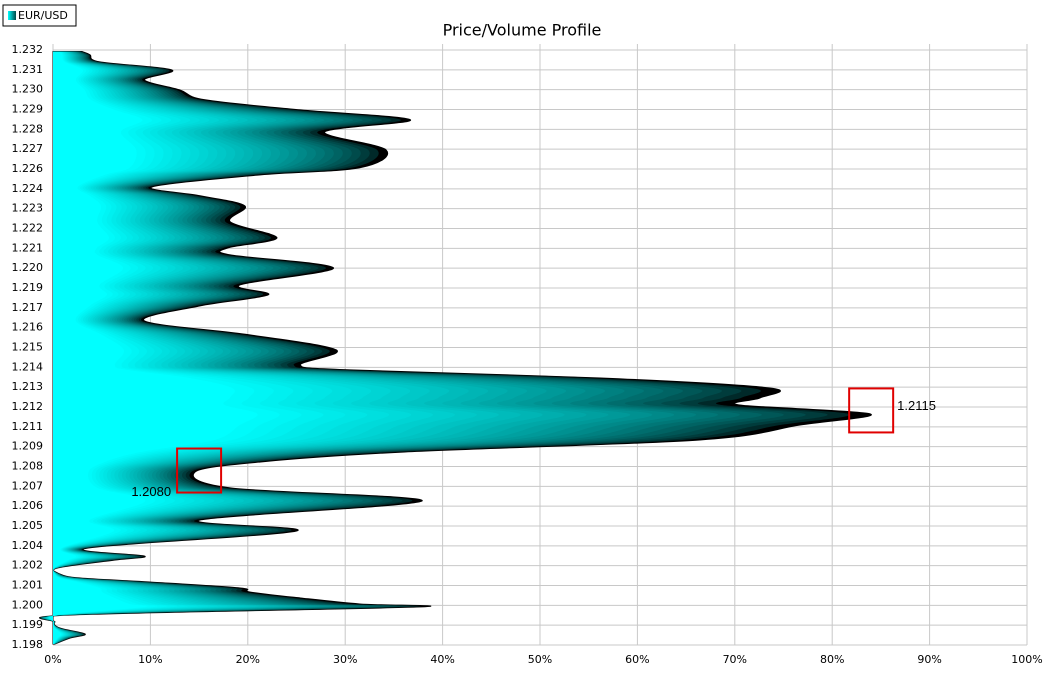  Describe the element at coordinates (735, 659) in the screenshot. I see `x-tick-label: 70%` at that location.